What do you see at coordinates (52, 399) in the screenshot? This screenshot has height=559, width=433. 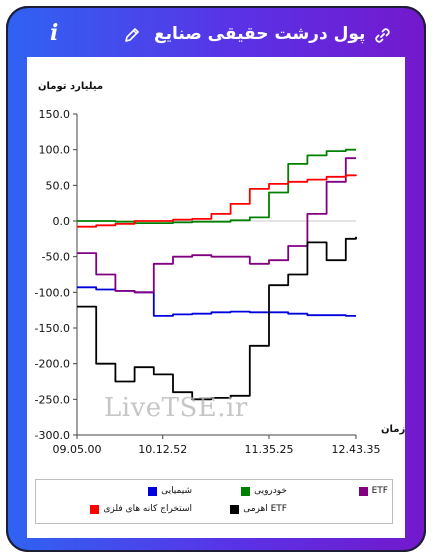 I see `y-tick-label: -250.0` at bounding box center [52, 399].